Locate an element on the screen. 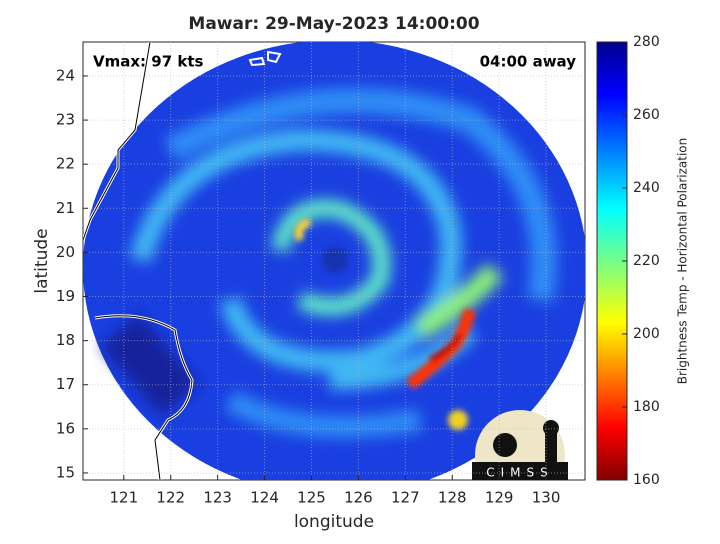 The height and width of the screenshot is (544, 720). y-tick-label: 17 is located at coordinates (65, 384).